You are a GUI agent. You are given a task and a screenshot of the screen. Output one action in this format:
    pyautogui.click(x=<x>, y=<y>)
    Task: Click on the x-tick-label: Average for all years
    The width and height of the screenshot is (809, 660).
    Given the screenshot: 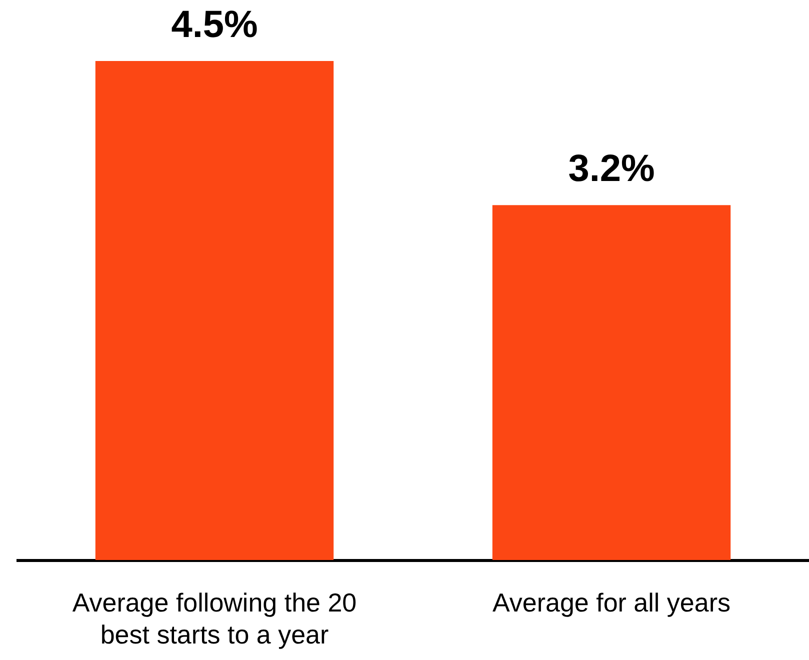 What is the action you would take?
    pyautogui.click(x=611, y=603)
    